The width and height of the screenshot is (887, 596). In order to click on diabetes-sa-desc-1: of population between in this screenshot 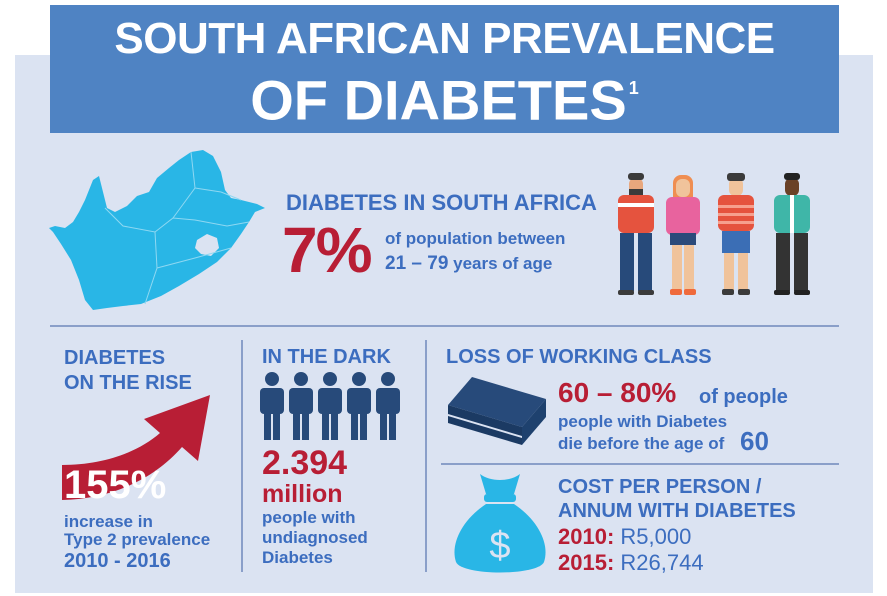, I will do `click(475, 238)`.